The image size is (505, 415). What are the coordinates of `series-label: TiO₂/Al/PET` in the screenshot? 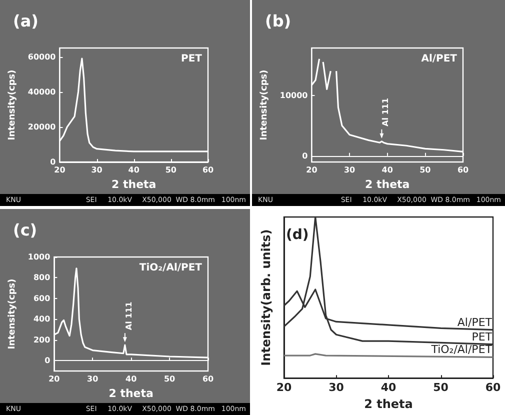 It's located at (461, 349).